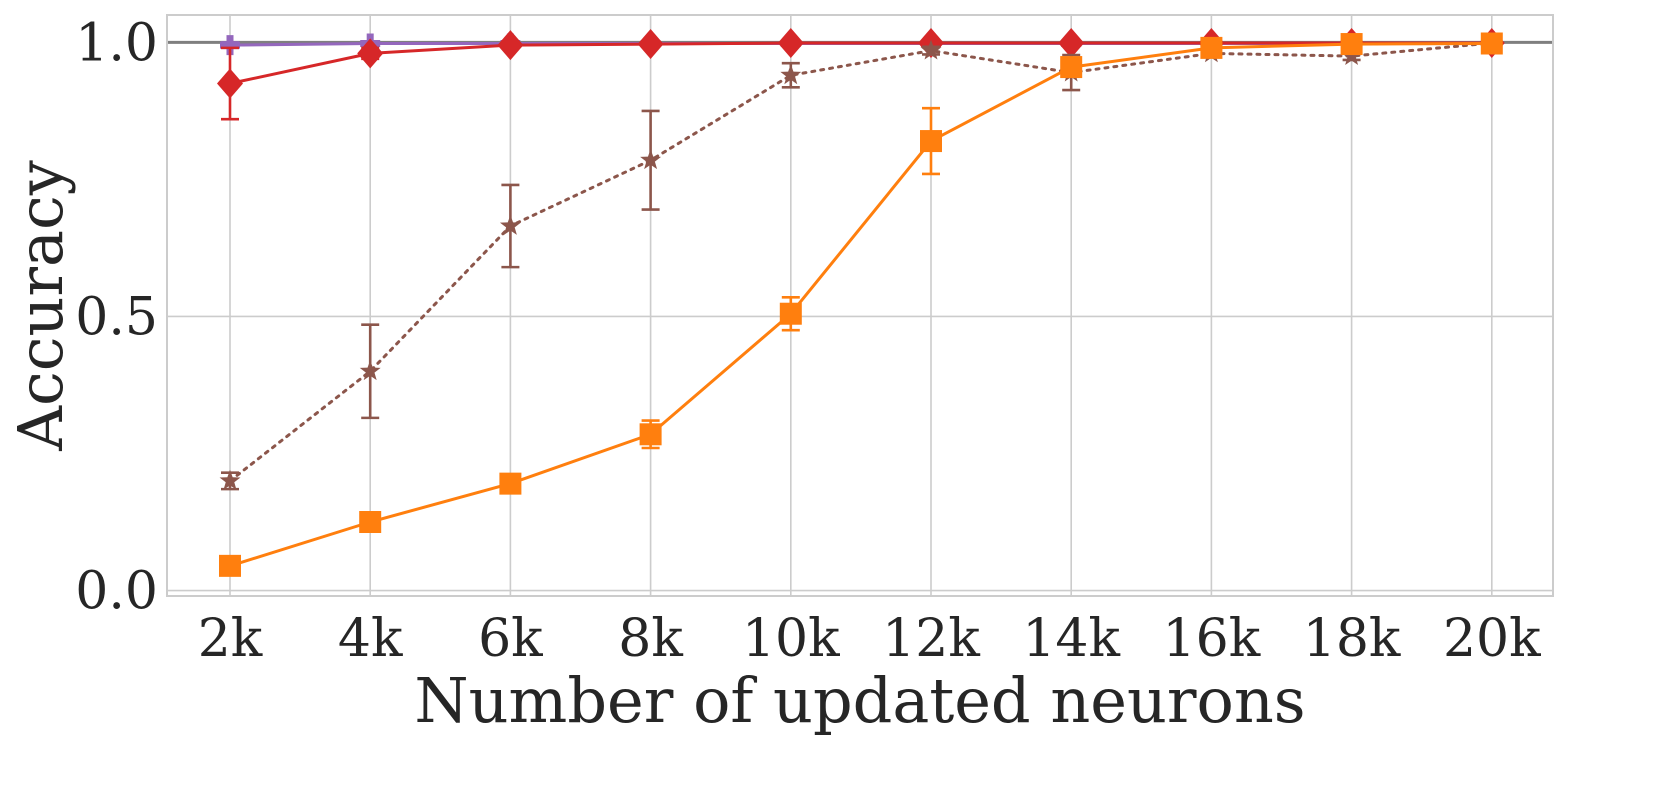  I want to click on x-tick-label: 10k, so click(791, 639).